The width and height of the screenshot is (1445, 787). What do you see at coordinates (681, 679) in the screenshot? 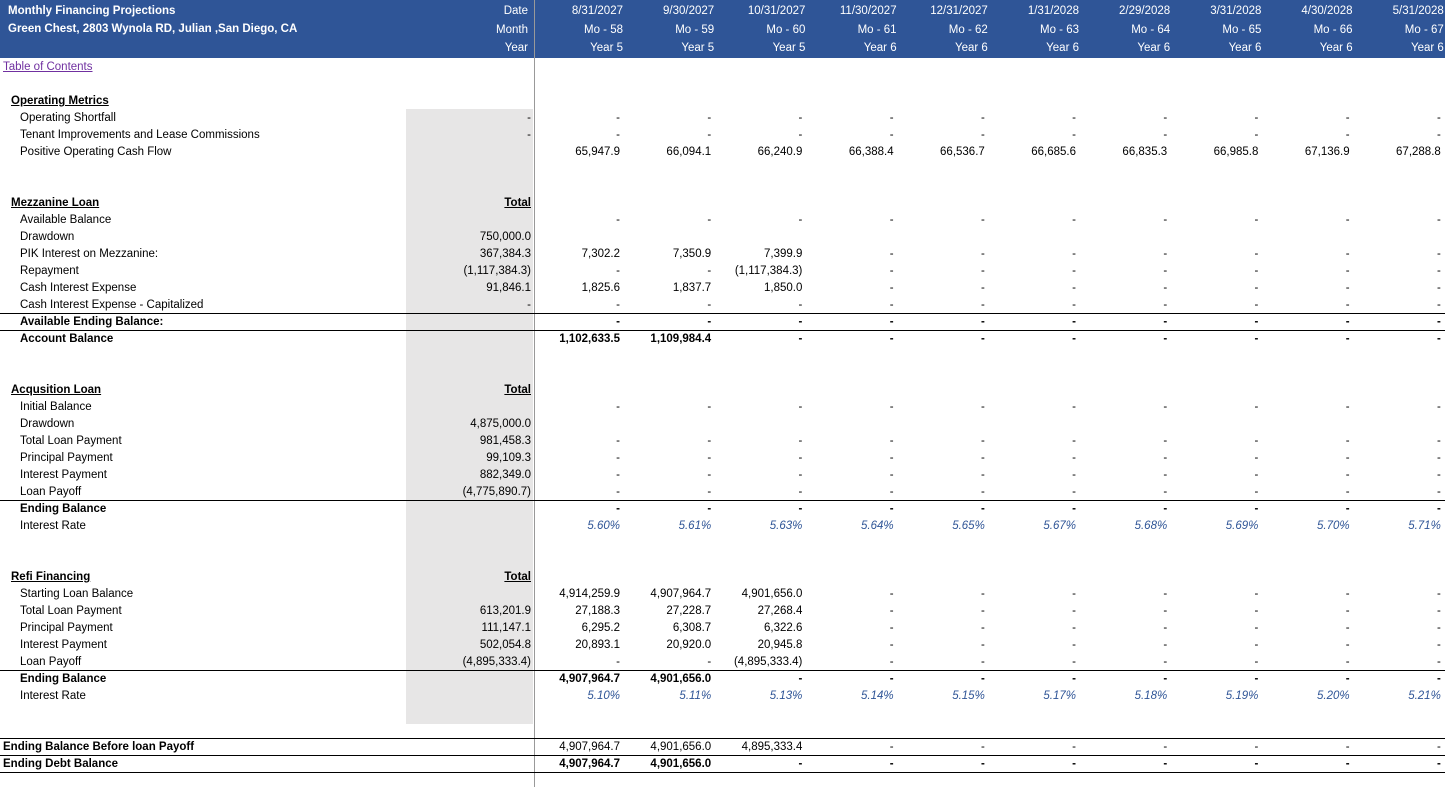
I see `cell-value: 4,901,656.0` at bounding box center [681, 679].